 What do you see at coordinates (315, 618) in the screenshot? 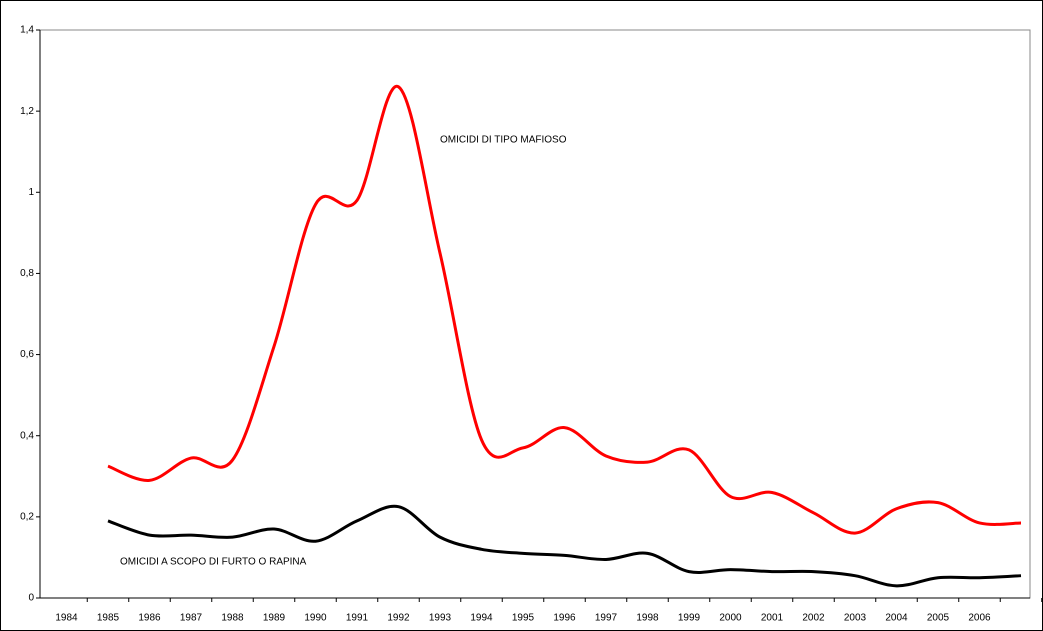
I see `x-tick-label: 1990` at bounding box center [315, 618].